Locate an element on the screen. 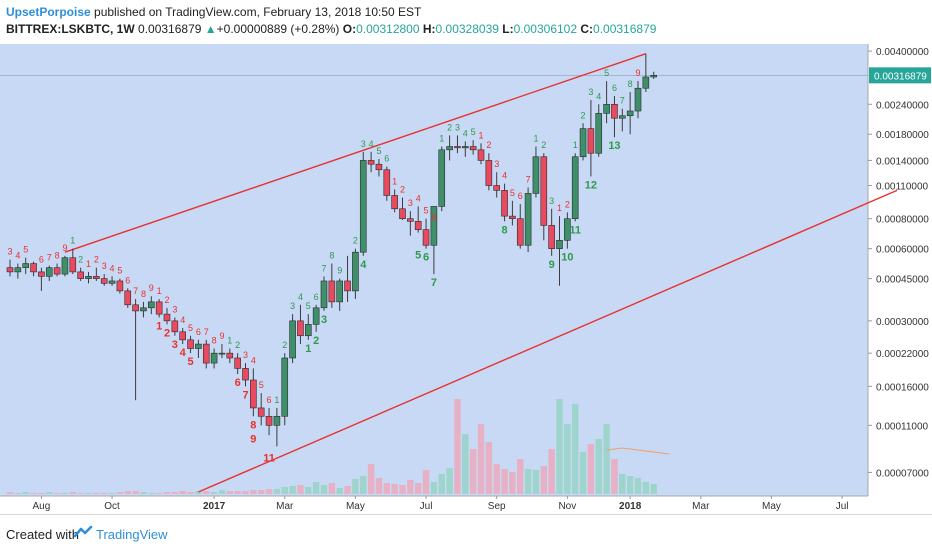 The width and height of the screenshot is (932, 551). close-value: 0.00316879 is located at coordinates (625, 29).